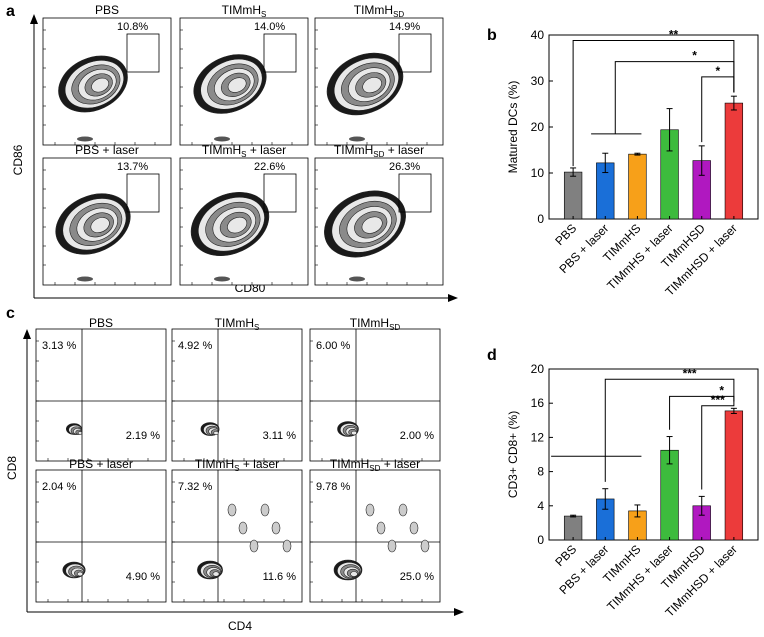 This screenshot has height=637, width=764. What do you see at coordinates (538, 437) in the screenshot?
I see `y-tick-label: 12` at bounding box center [538, 437].